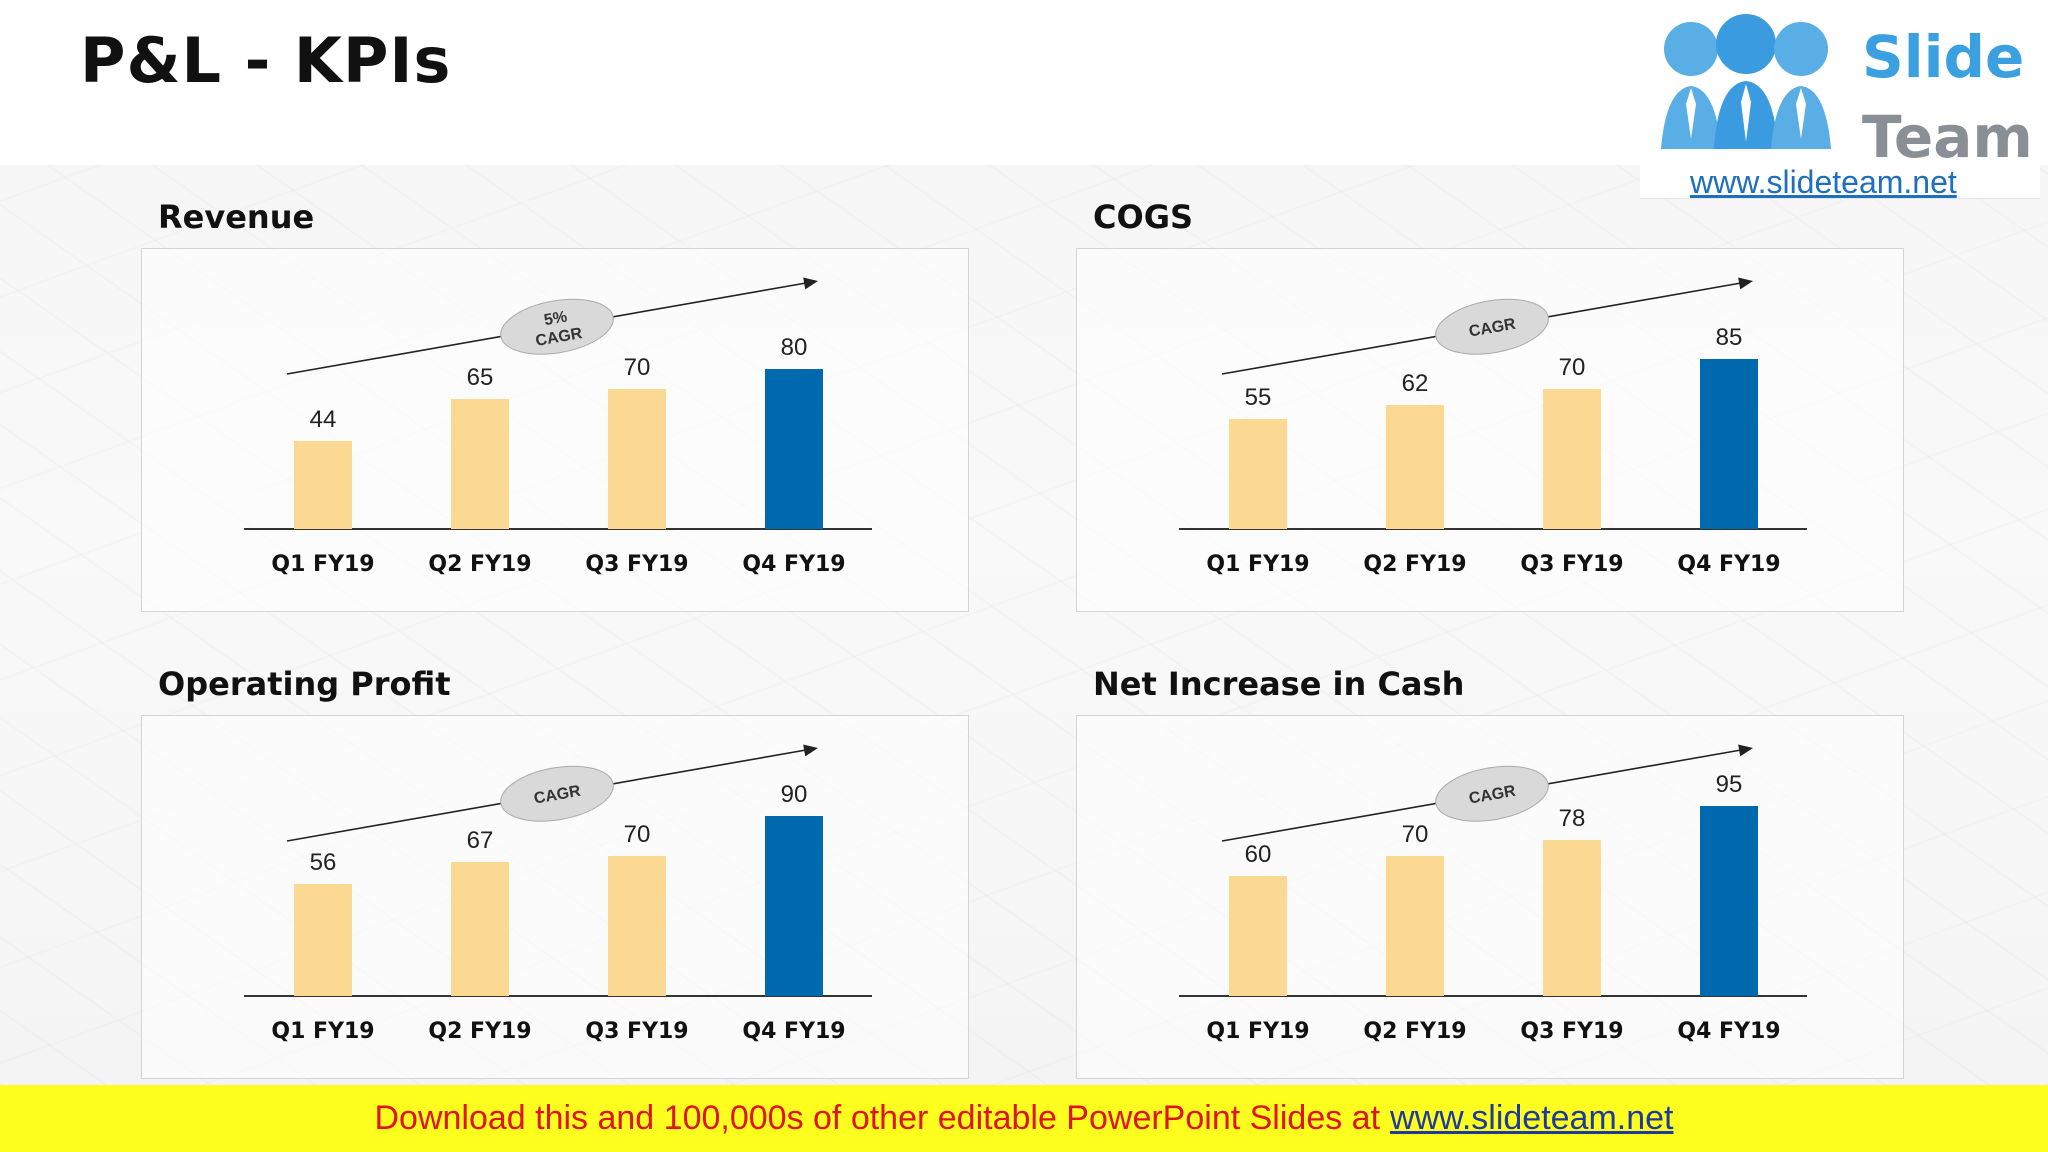 This screenshot has width=2048, height=1152. I want to click on cogs-chart: 55 Q1 FY19 62 Q2 FY19 70 Q3 FY19 85 Q4 FY19 CAGR, so click(1493, 427).